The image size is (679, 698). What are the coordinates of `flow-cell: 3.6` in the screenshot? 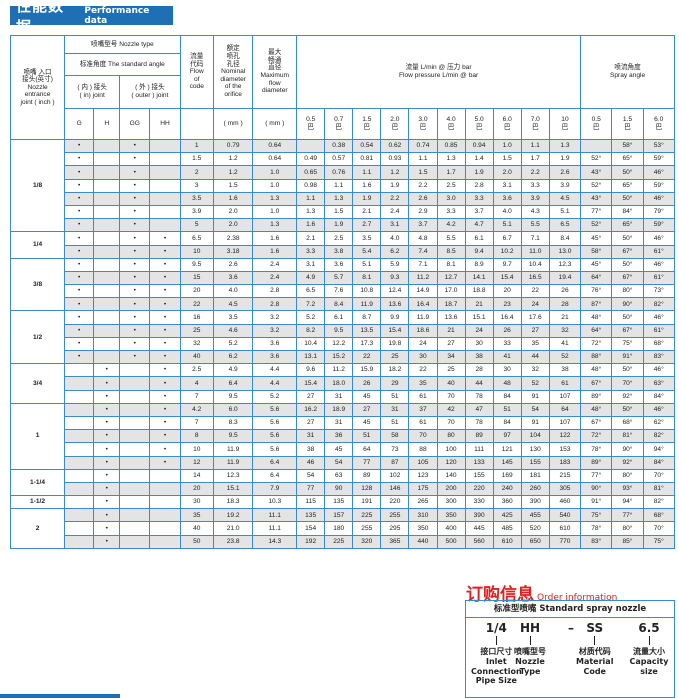 It's located at (339, 264).